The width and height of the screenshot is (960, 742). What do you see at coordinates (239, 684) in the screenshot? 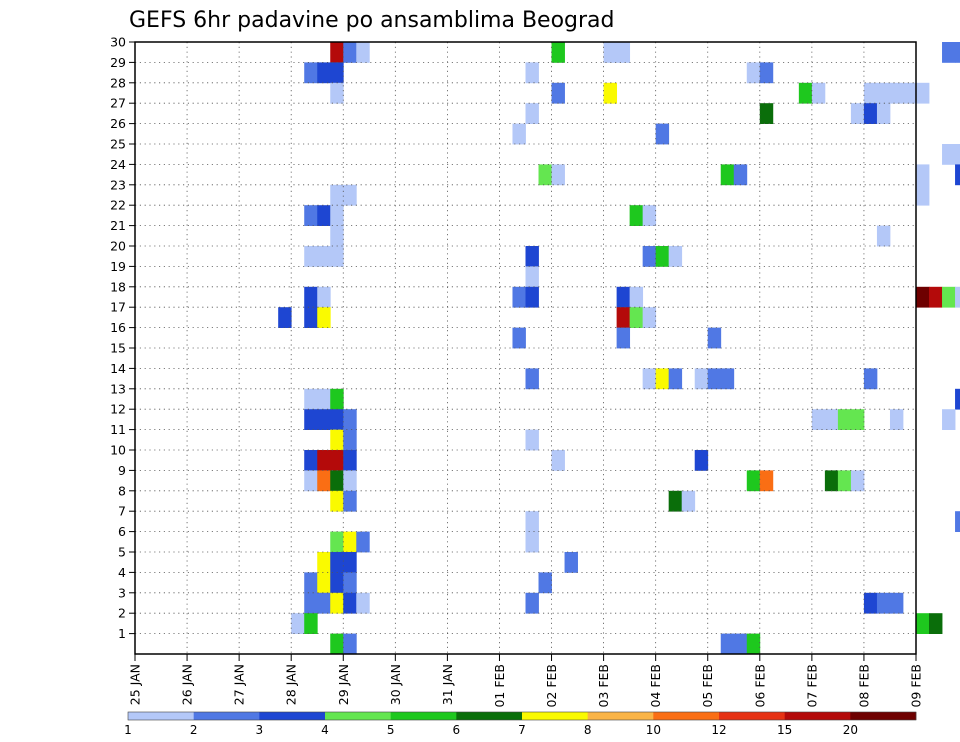
I see `x-tick-label: 27 JAN` at bounding box center [239, 684].